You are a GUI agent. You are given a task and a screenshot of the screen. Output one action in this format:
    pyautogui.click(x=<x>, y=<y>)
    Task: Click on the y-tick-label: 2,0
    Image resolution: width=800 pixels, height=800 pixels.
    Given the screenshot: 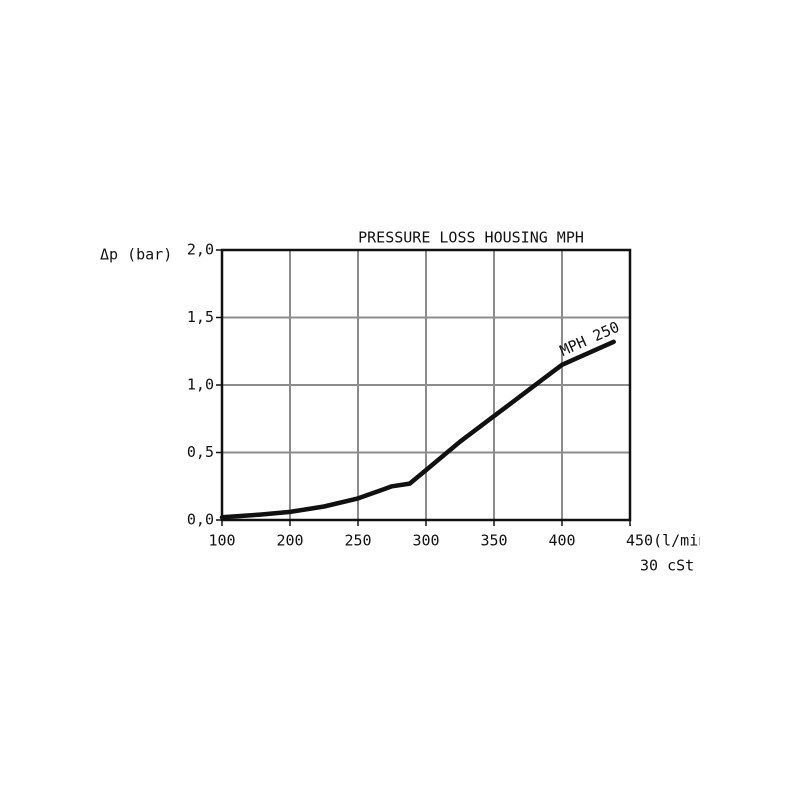 What is the action you would take?
    pyautogui.click(x=200, y=250)
    